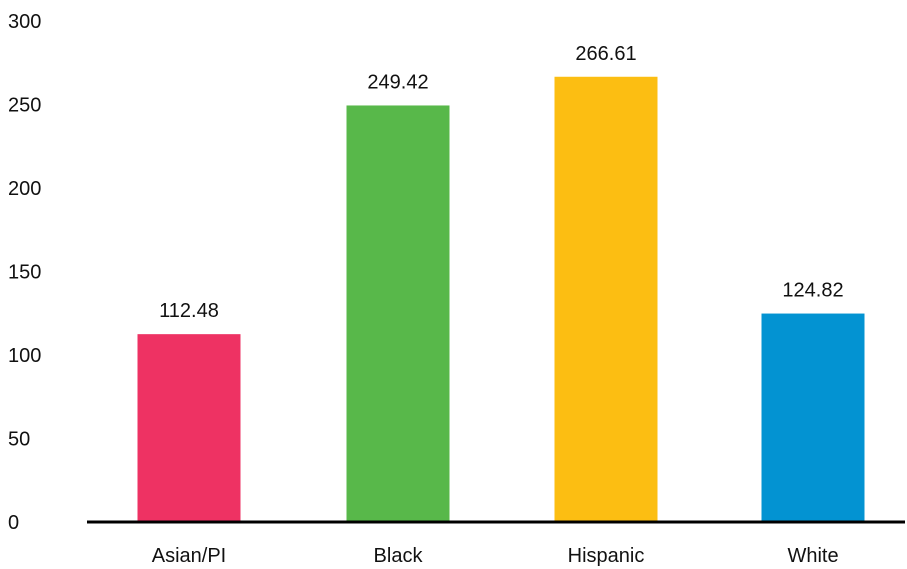 Image resolution: width=907 pixels, height=569 pixels. What do you see at coordinates (813, 417) in the screenshot?
I see `bar-white` at bounding box center [813, 417].